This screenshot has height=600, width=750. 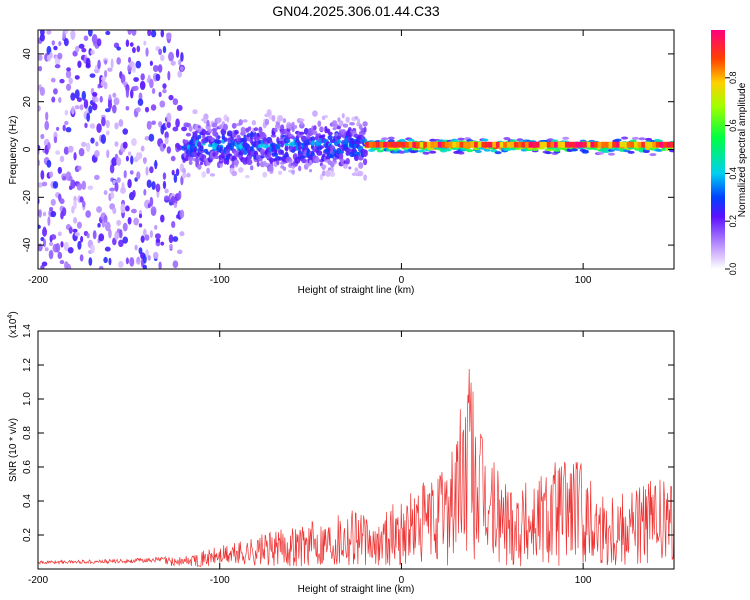 What do you see at coordinates (356, 11) in the screenshot?
I see `figure-title: GN04.2025.306.01.44.C33` at bounding box center [356, 11].